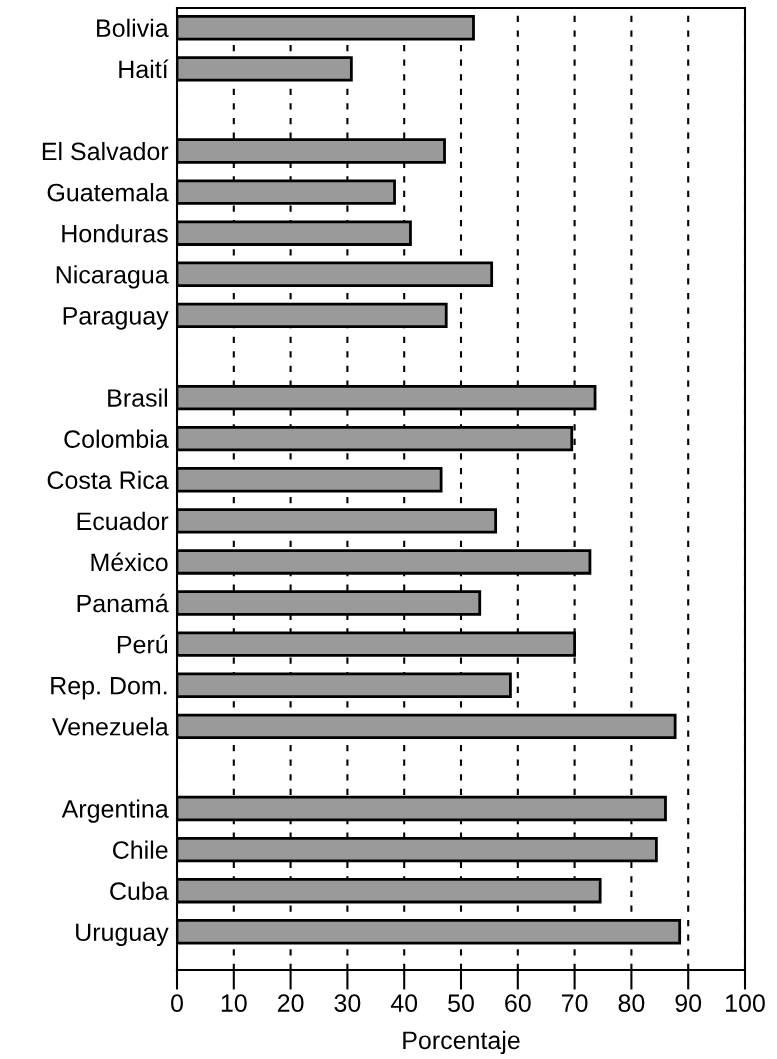 This screenshot has width=777, height=1059. I want to click on y-tick-label: Uruguay, so click(122, 935).